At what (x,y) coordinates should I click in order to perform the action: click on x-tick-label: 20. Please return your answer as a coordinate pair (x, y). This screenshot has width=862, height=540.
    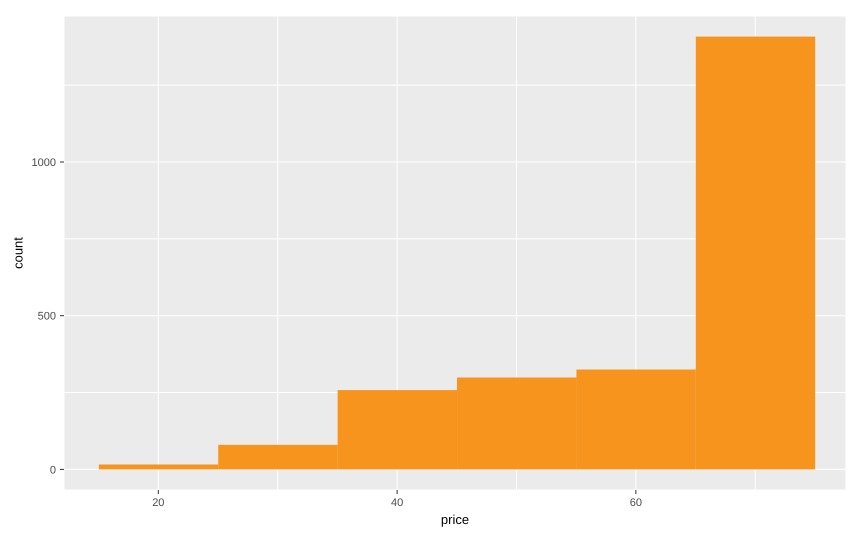
    Looking at the image, I should click on (158, 503).